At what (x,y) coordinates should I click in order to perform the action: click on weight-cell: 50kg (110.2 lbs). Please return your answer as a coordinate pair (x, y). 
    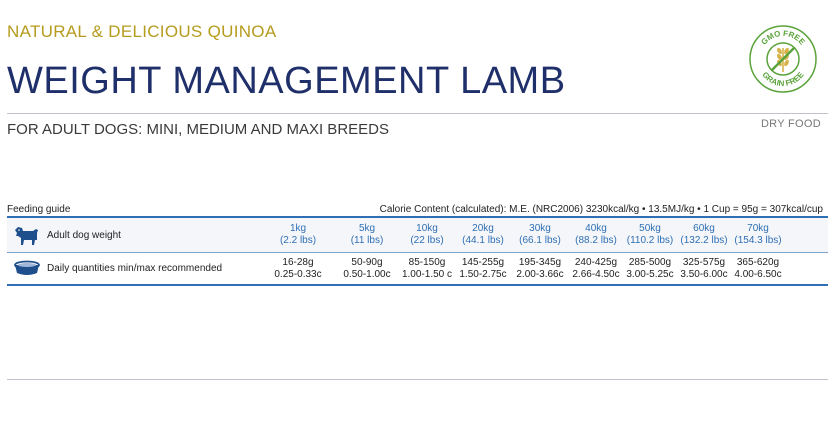
    Looking at the image, I should click on (650, 235).